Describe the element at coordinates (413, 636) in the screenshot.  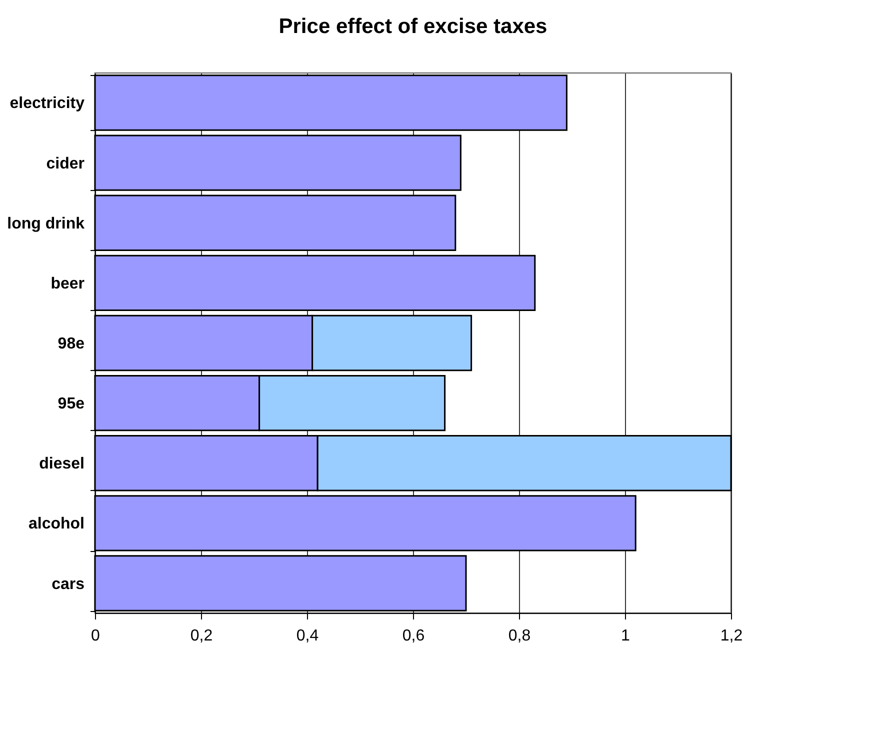
I see `x-tick-label: 0,6` at that location.